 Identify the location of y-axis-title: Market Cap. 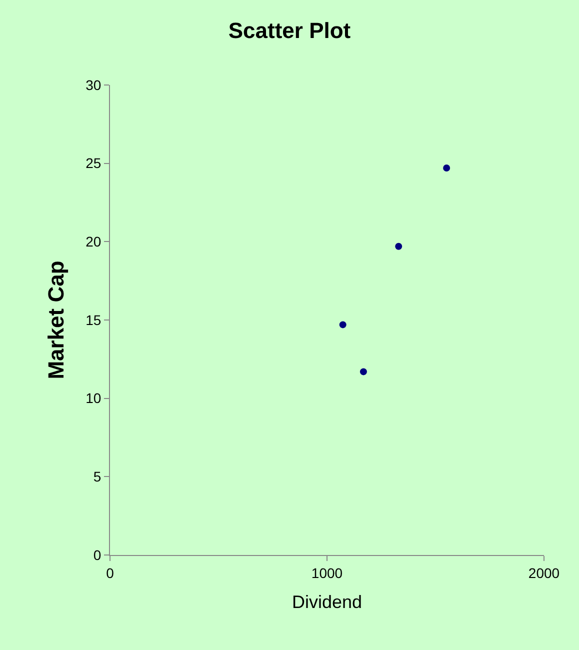
(55, 320).